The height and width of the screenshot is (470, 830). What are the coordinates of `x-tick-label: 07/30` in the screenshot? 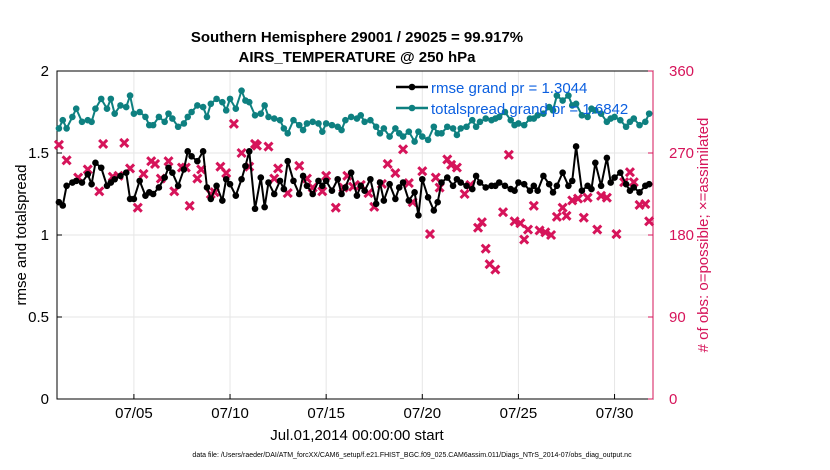 It's located at (615, 413).